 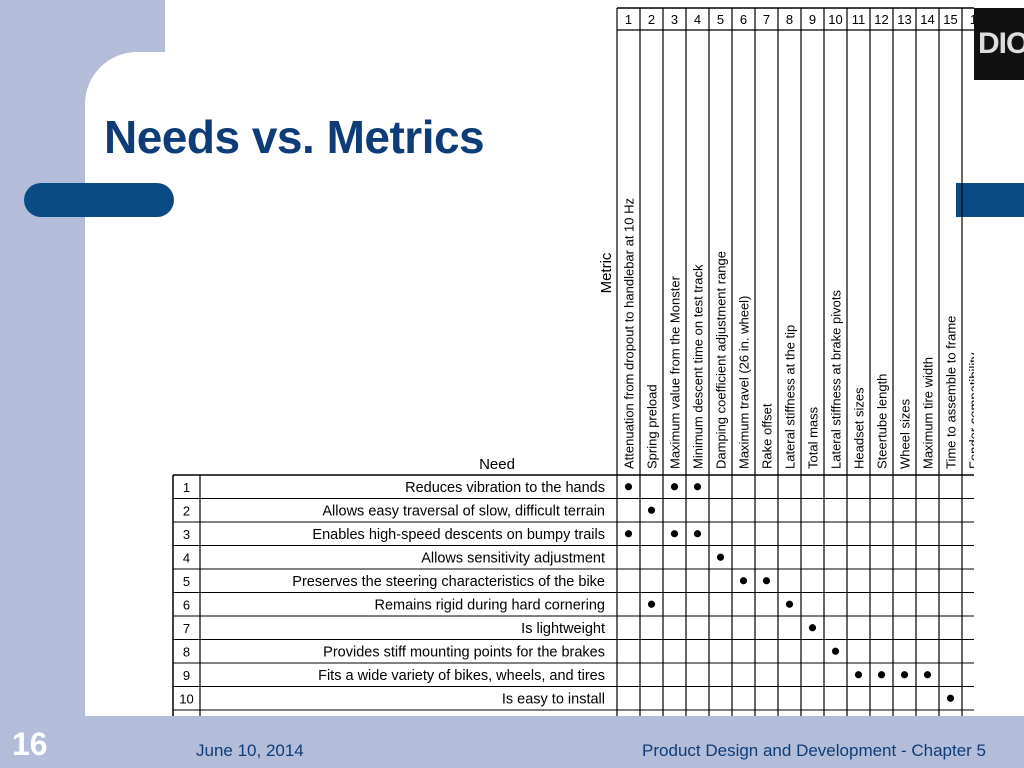 I want to click on need-label: Is lightweight, so click(x=563, y=629).